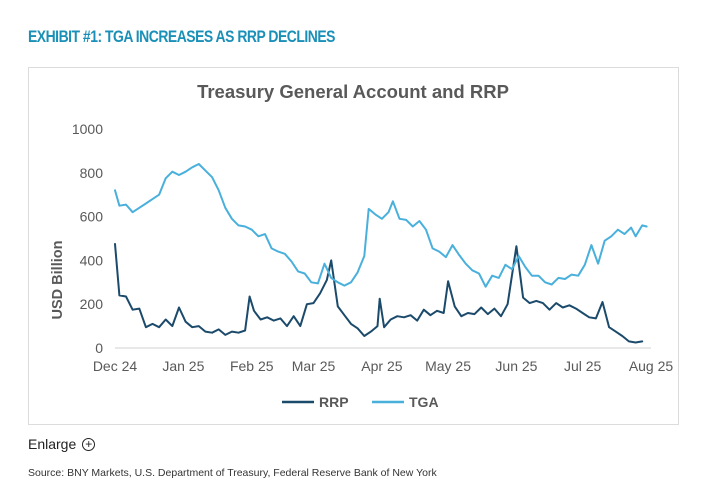 The height and width of the screenshot is (486, 705). What do you see at coordinates (92, 217) in the screenshot?
I see `y-tick-label: 600` at bounding box center [92, 217].